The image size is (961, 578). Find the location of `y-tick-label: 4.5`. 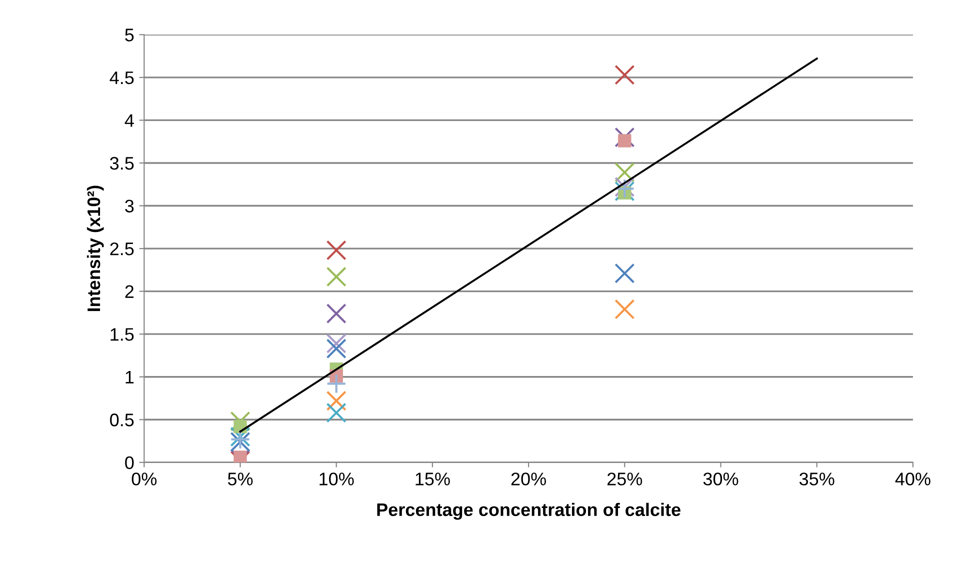

y-tick-label: 4.5 is located at coordinates (122, 78).